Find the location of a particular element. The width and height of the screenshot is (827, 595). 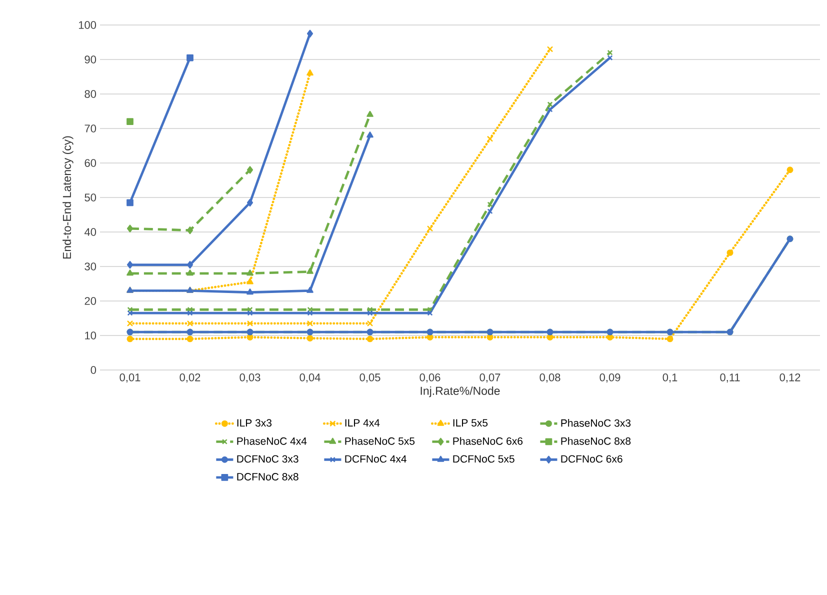

y-tick-label: 30 is located at coordinates (90, 266).